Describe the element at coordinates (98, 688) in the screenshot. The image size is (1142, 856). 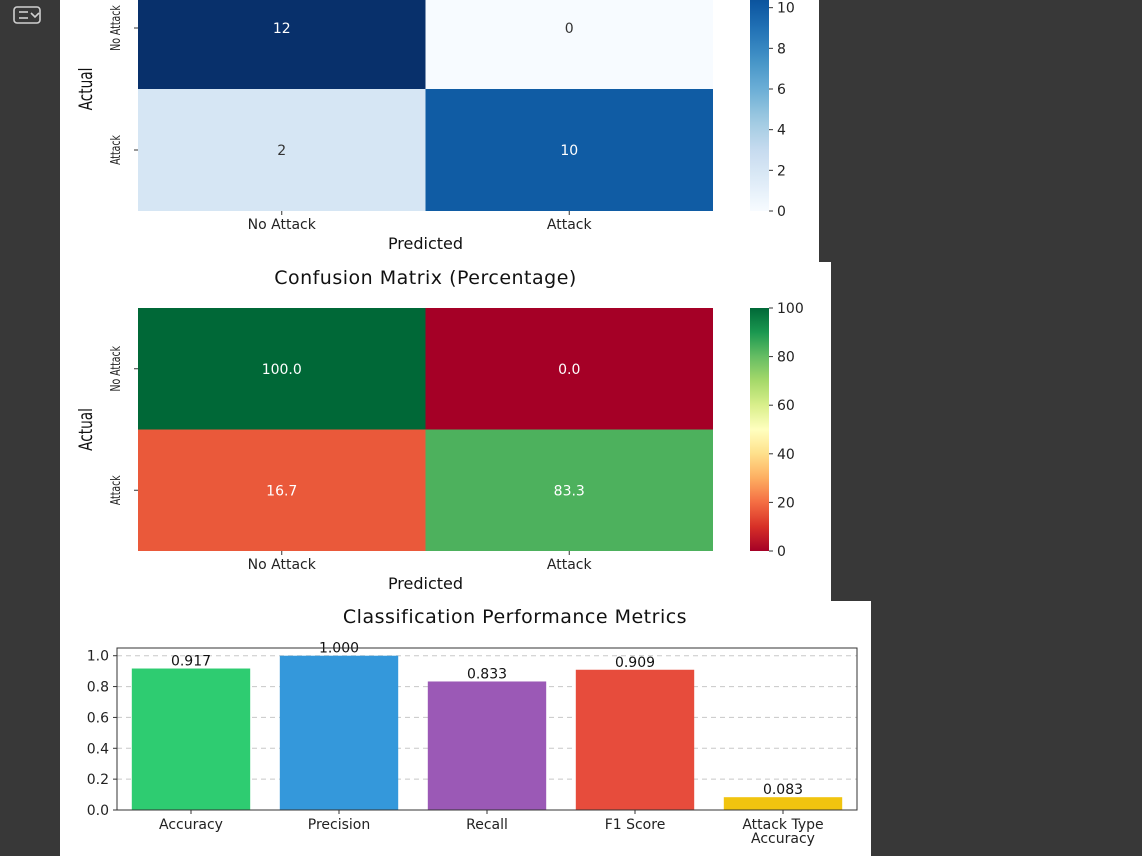
I see `y-tick-label: 0.8` at that location.